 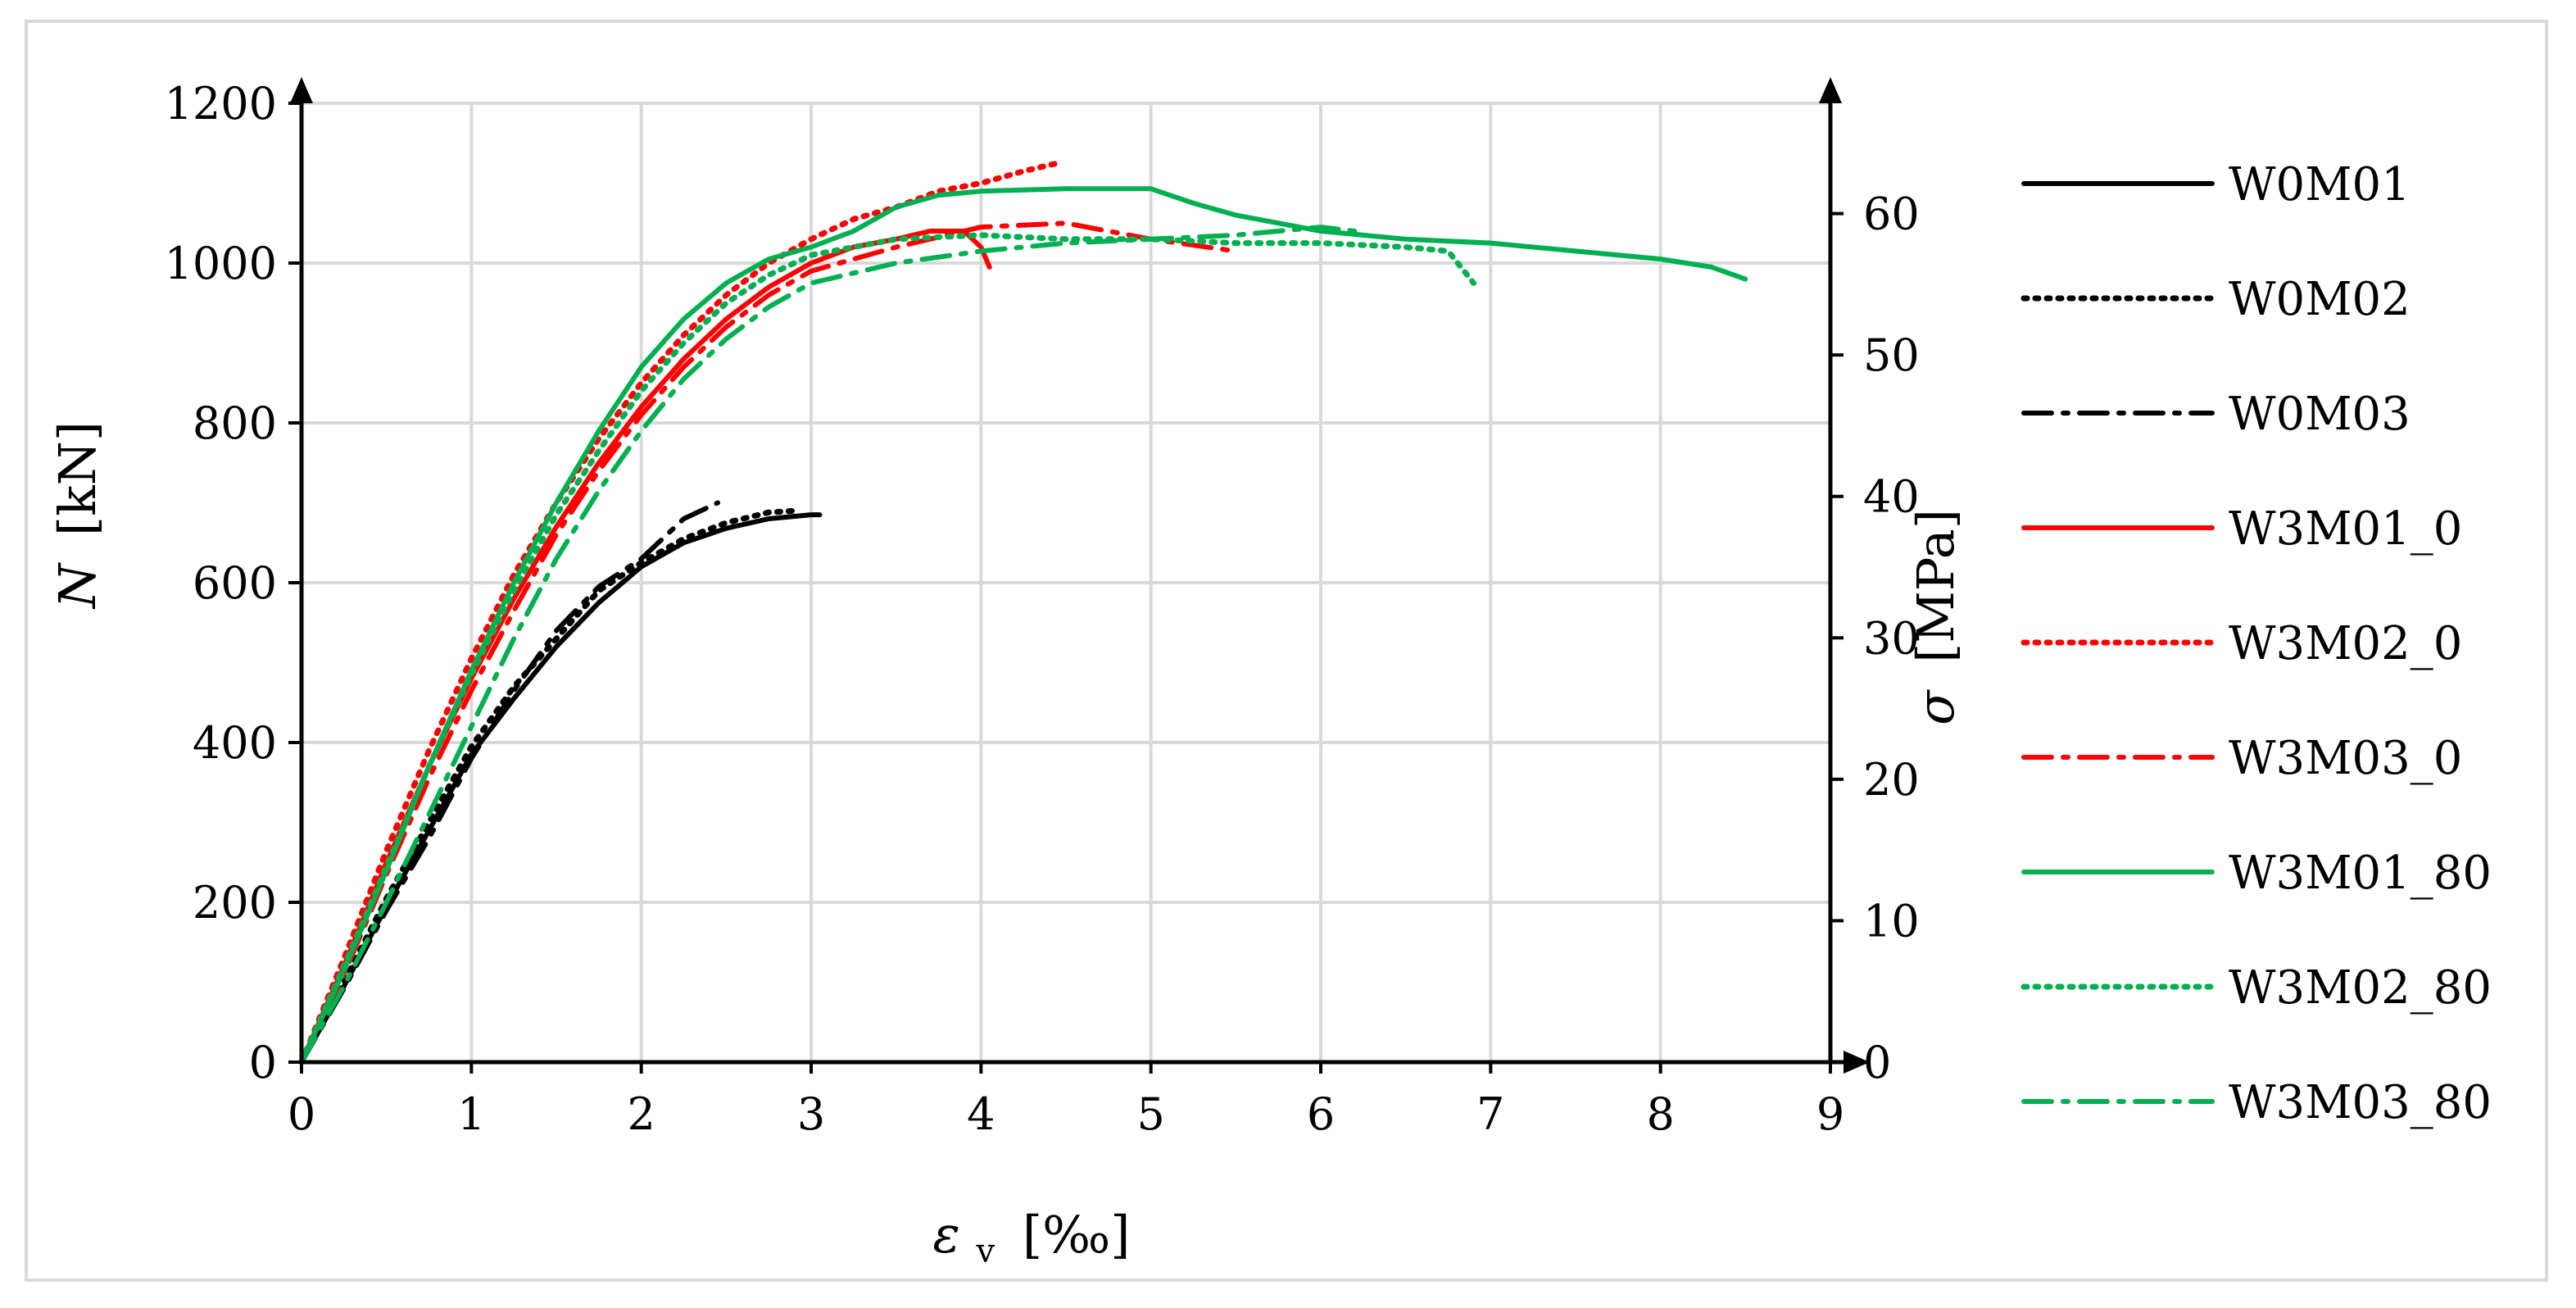 I want to click on y2-tick-label: 0, so click(x=1877, y=1062).